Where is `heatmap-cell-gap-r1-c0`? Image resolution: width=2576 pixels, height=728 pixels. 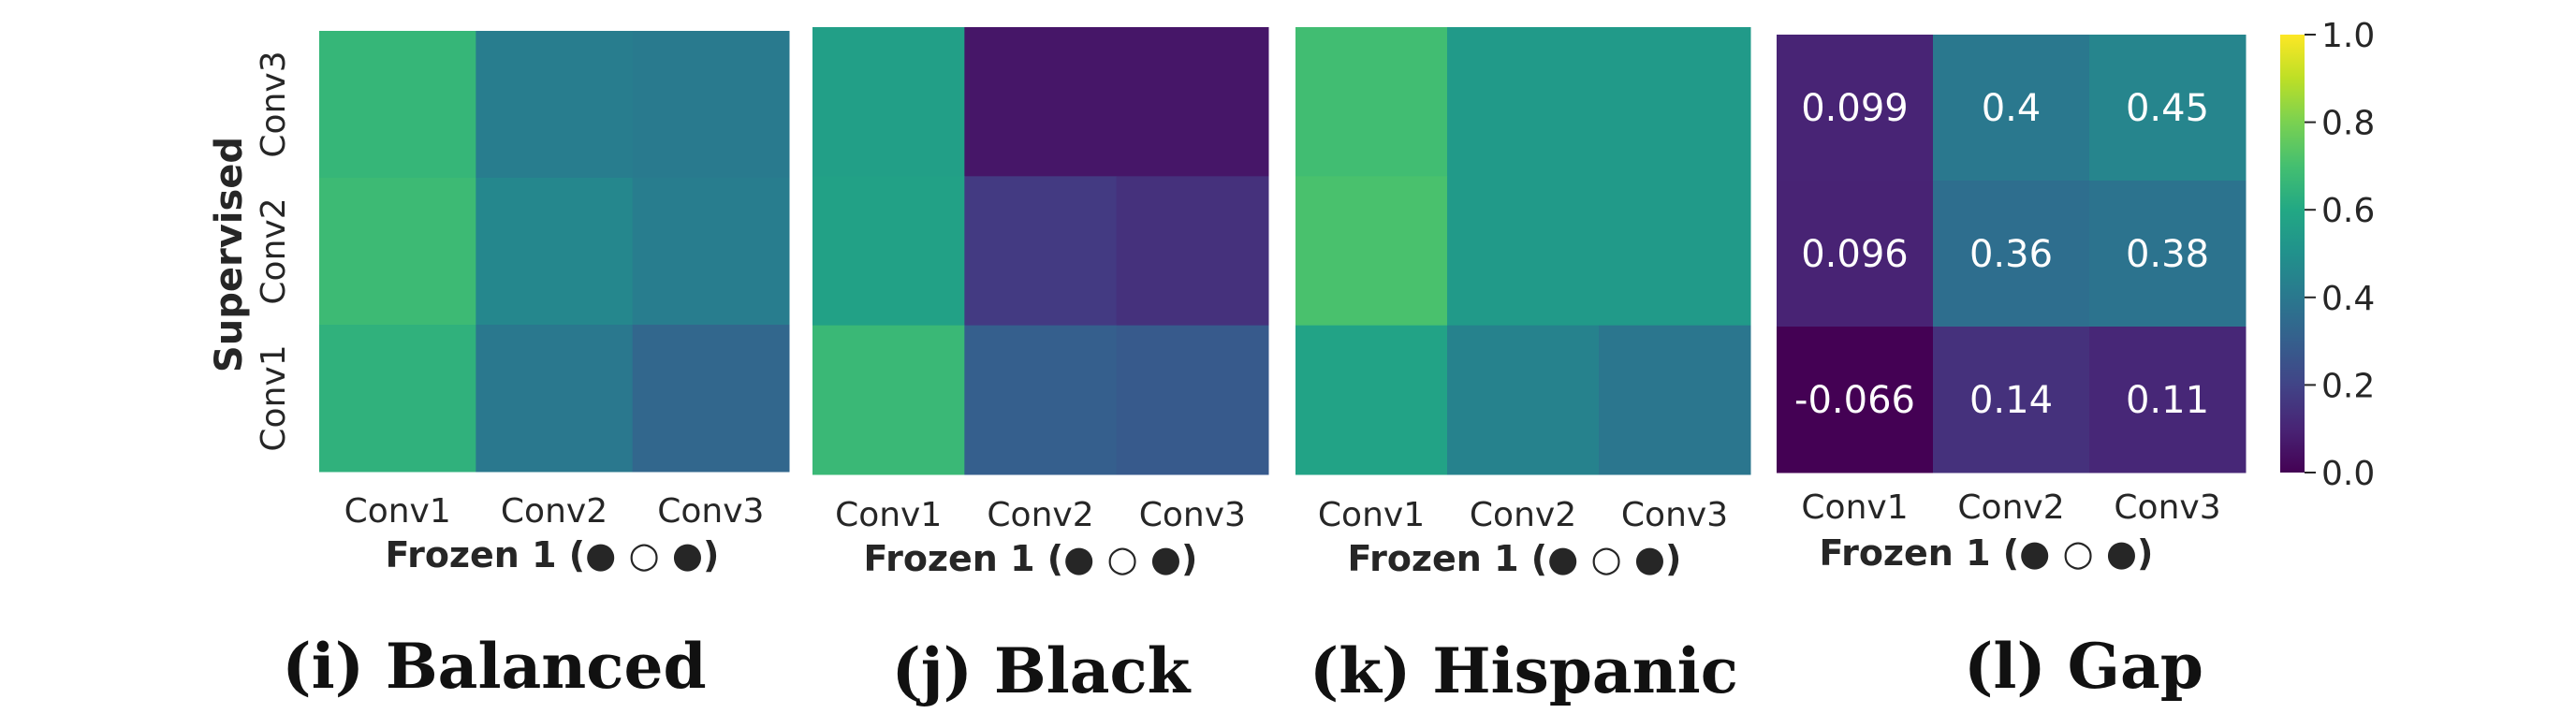 heatmap-cell-gap-r1-c0 is located at coordinates (1855, 255).